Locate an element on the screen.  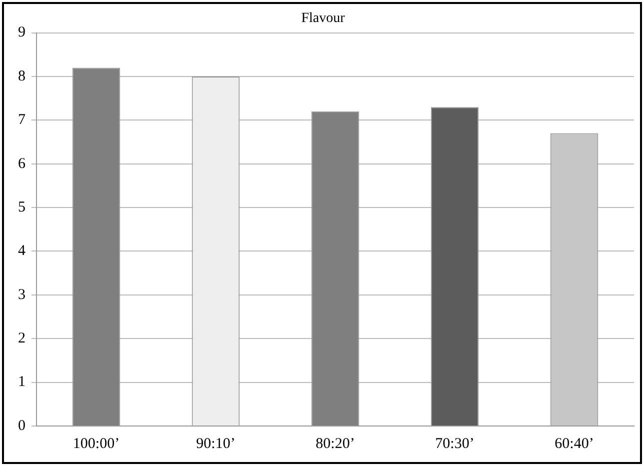
y-tick-label: 5 is located at coordinates (22, 207).